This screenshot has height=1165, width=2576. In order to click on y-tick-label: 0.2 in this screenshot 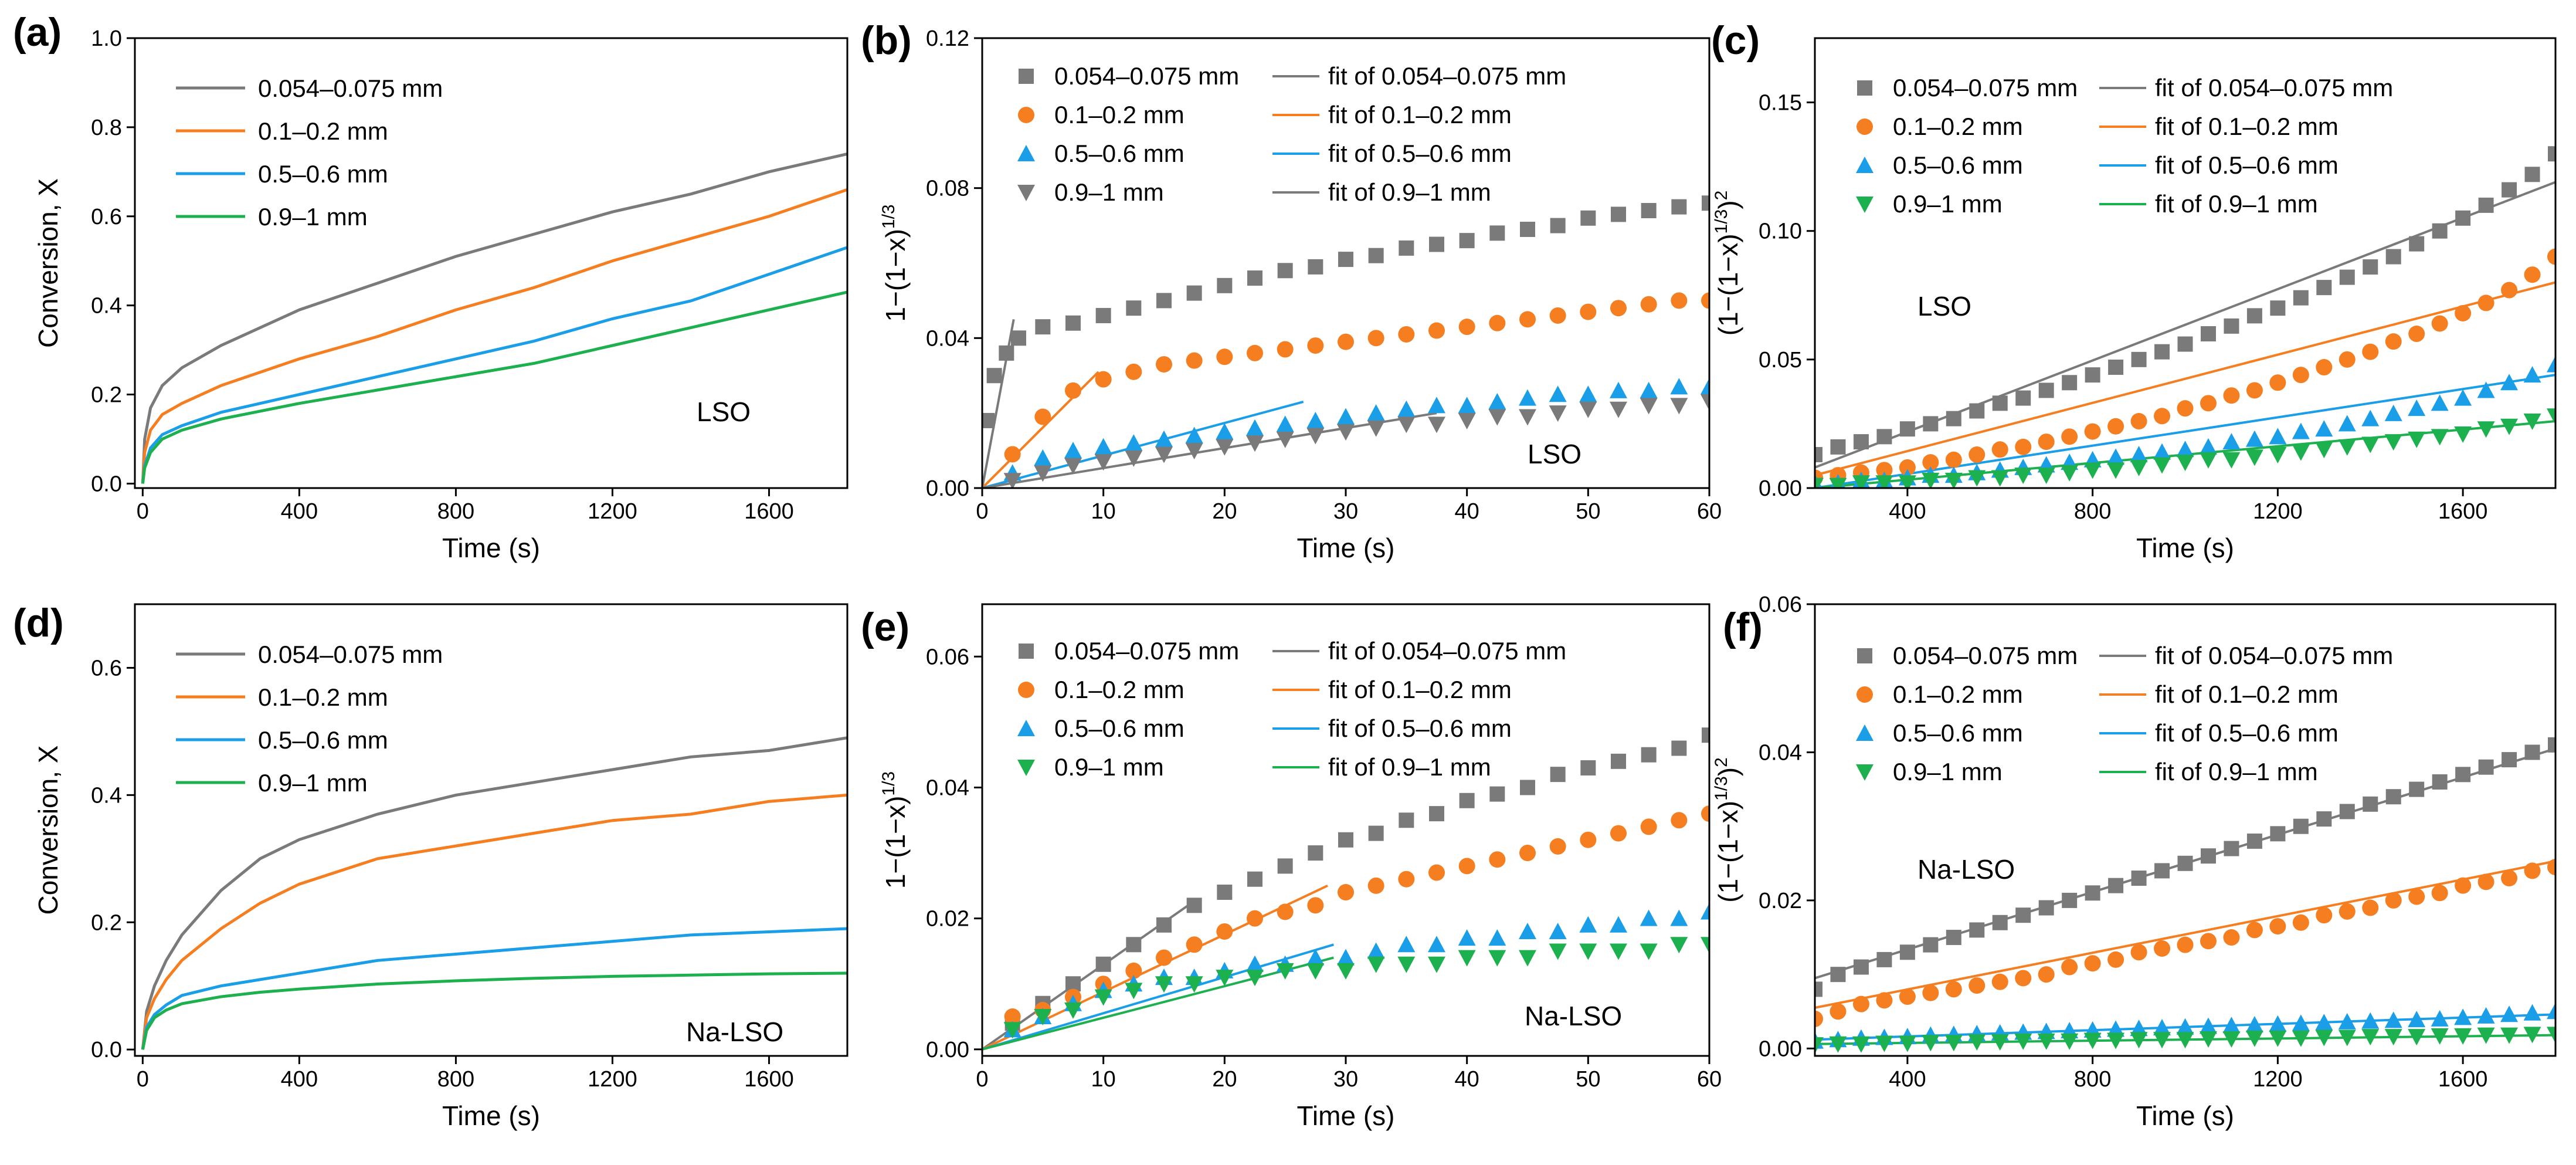, I will do `click(106, 395)`.